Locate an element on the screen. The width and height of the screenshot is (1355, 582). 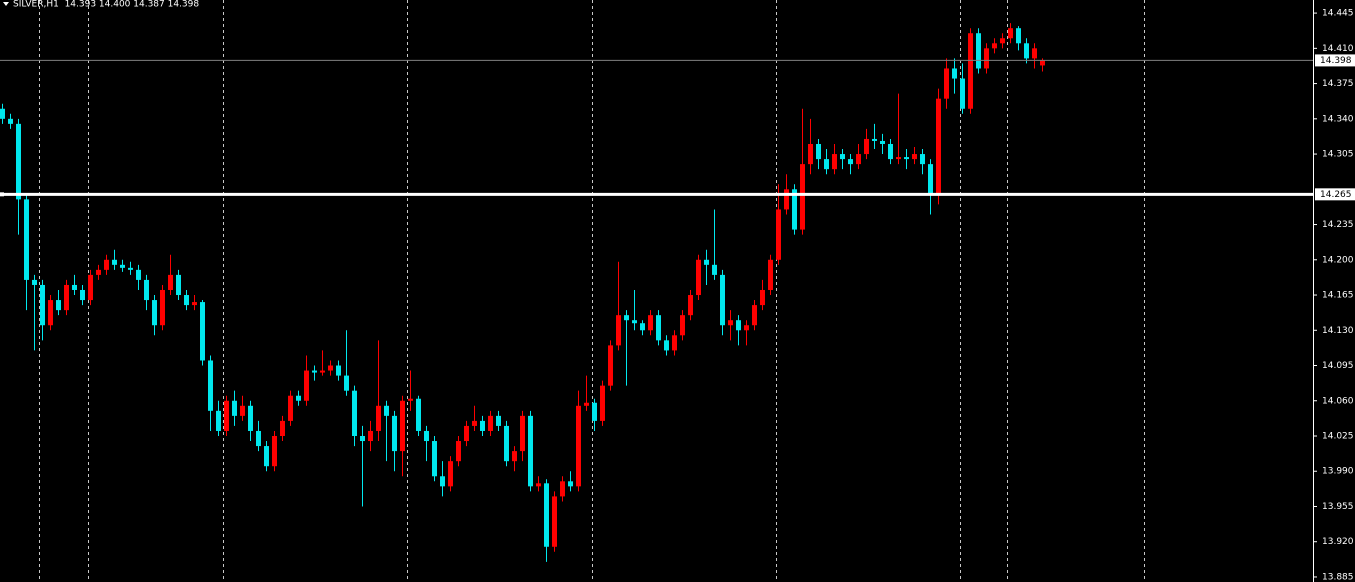
y-tick-label: 13.955 is located at coordinates (1338, 507).